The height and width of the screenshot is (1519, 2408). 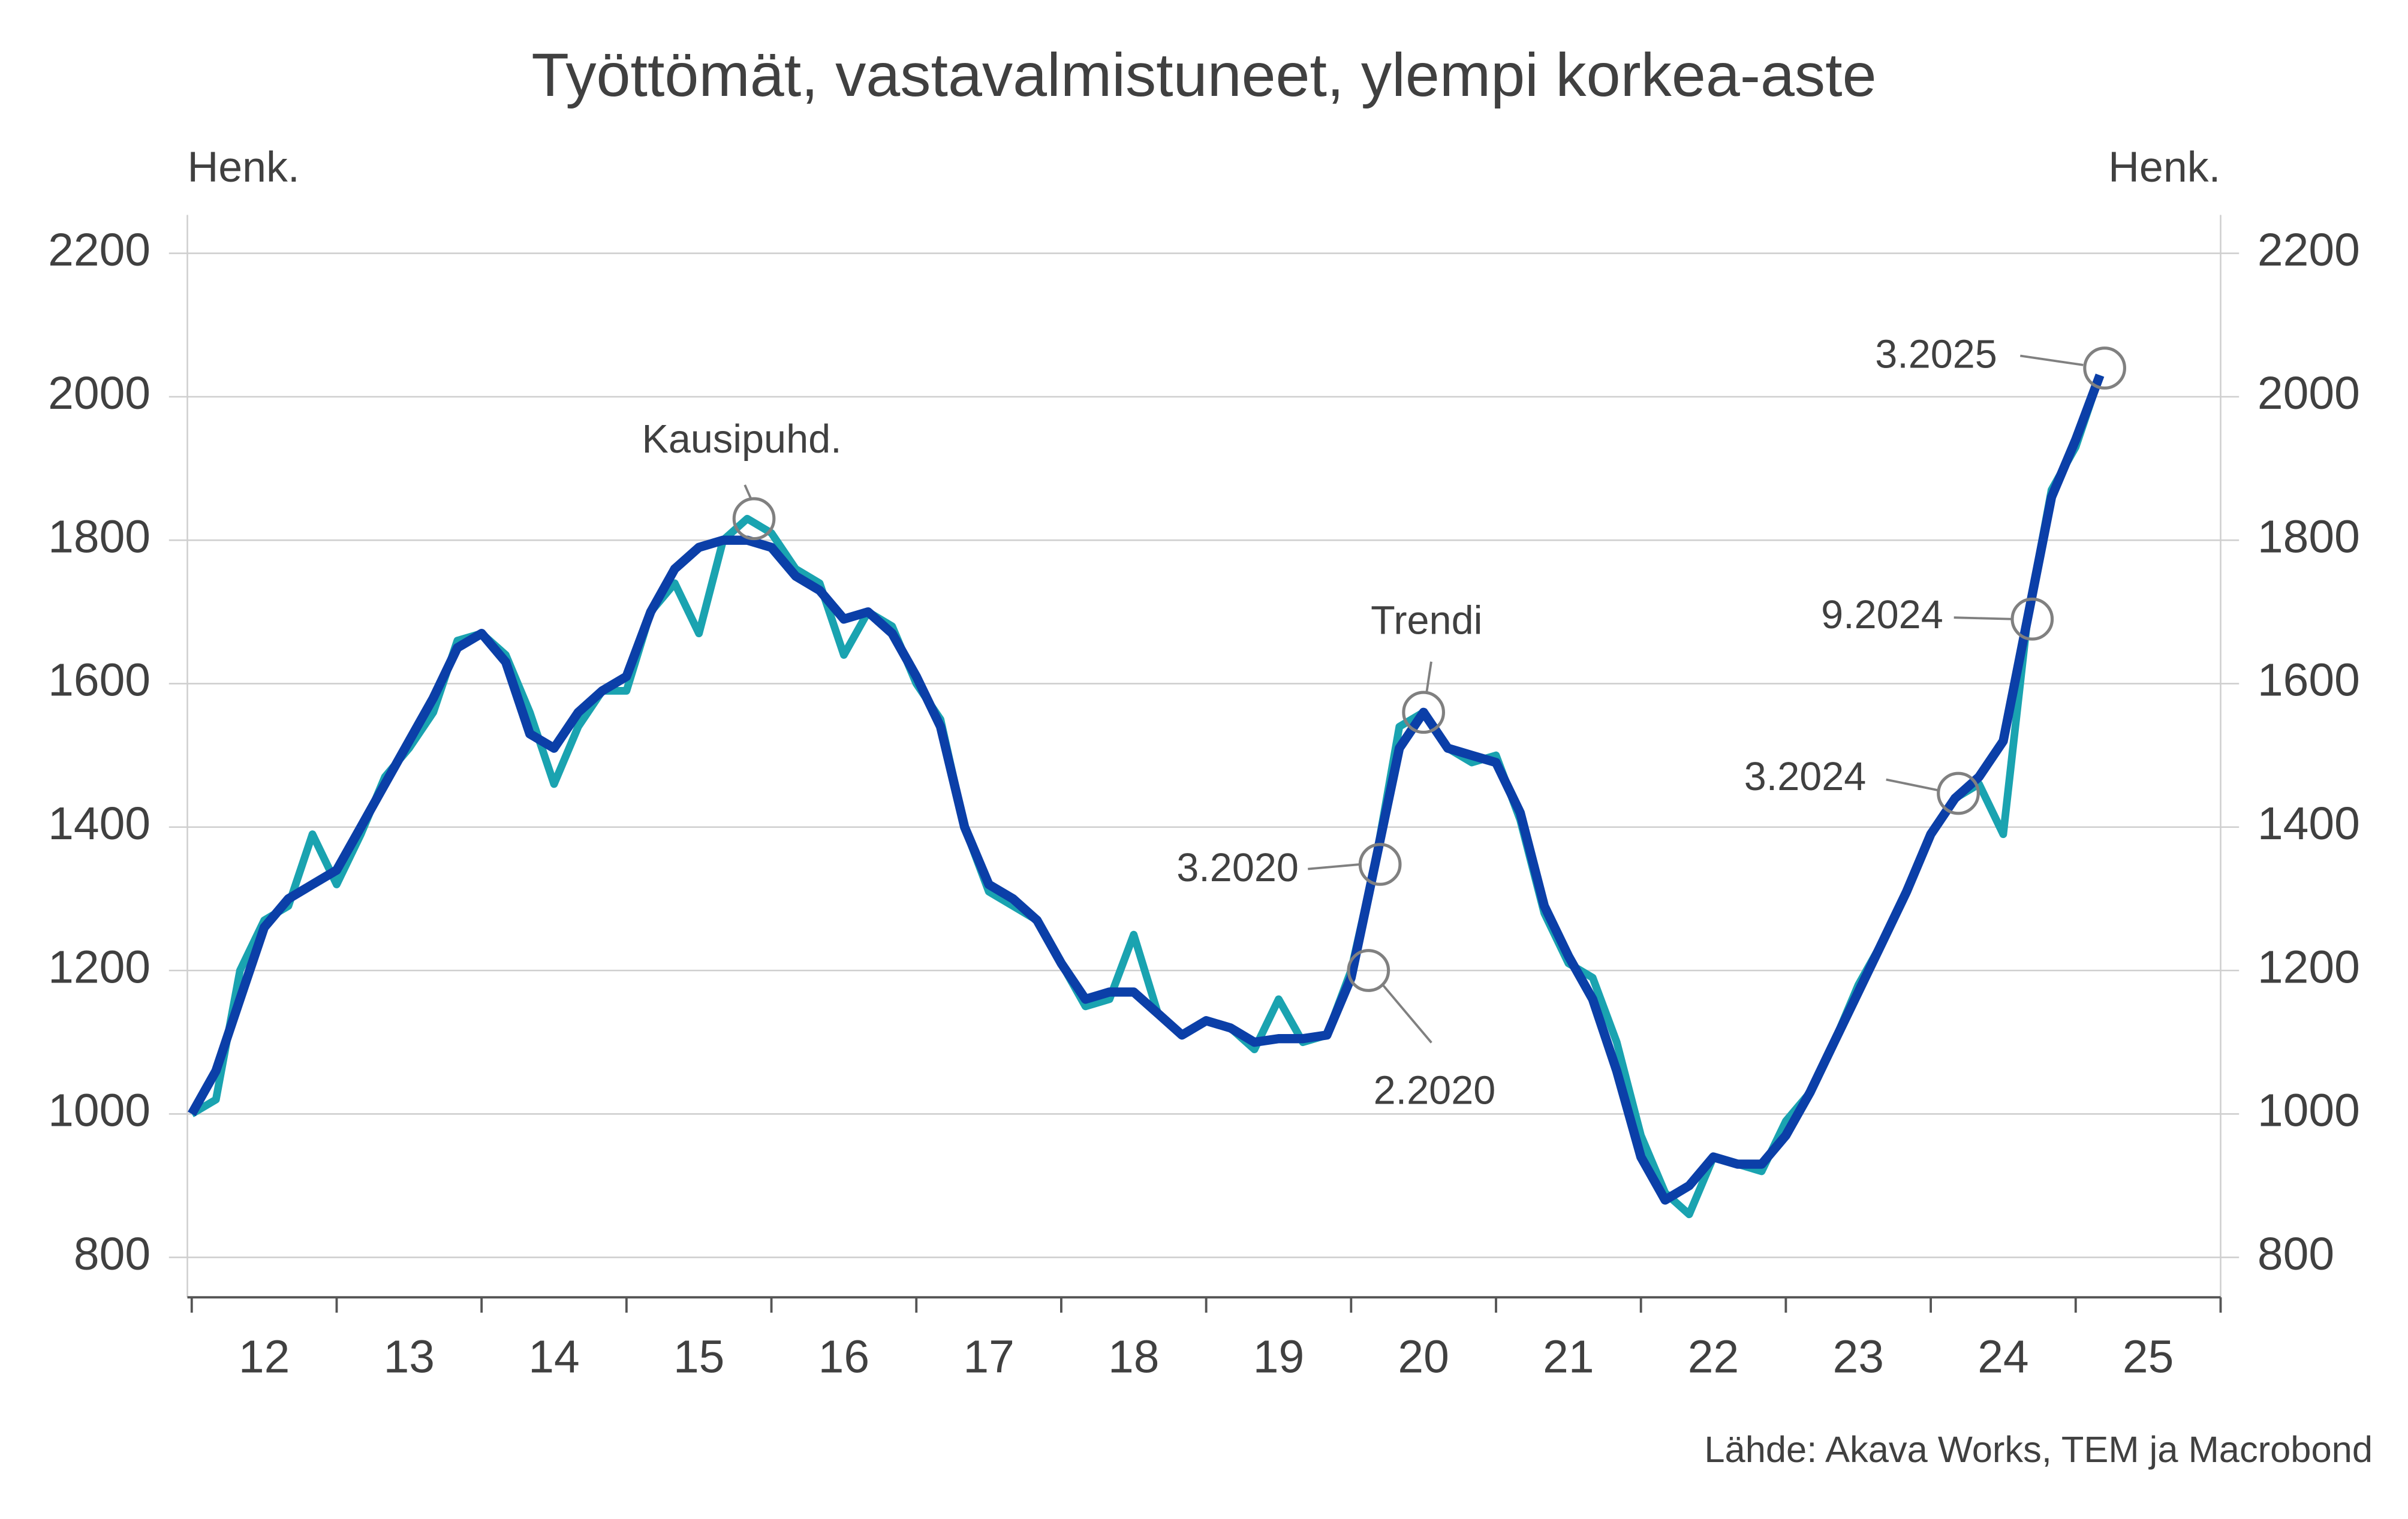 I want to click on y-tick-label: 2000, so click(x=99, y=393).